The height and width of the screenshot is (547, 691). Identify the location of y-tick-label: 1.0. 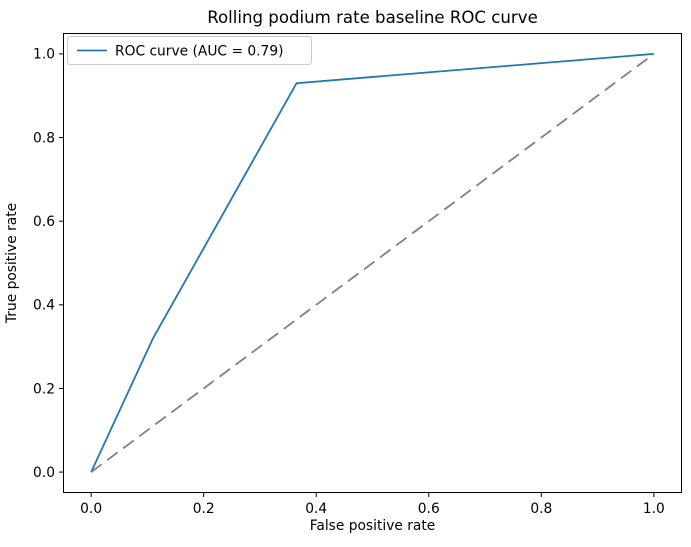
(44, 55).